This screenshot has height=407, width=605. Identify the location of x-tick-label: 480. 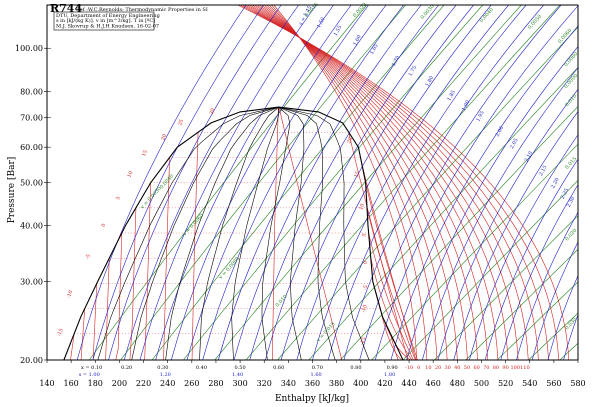
(457, 383).